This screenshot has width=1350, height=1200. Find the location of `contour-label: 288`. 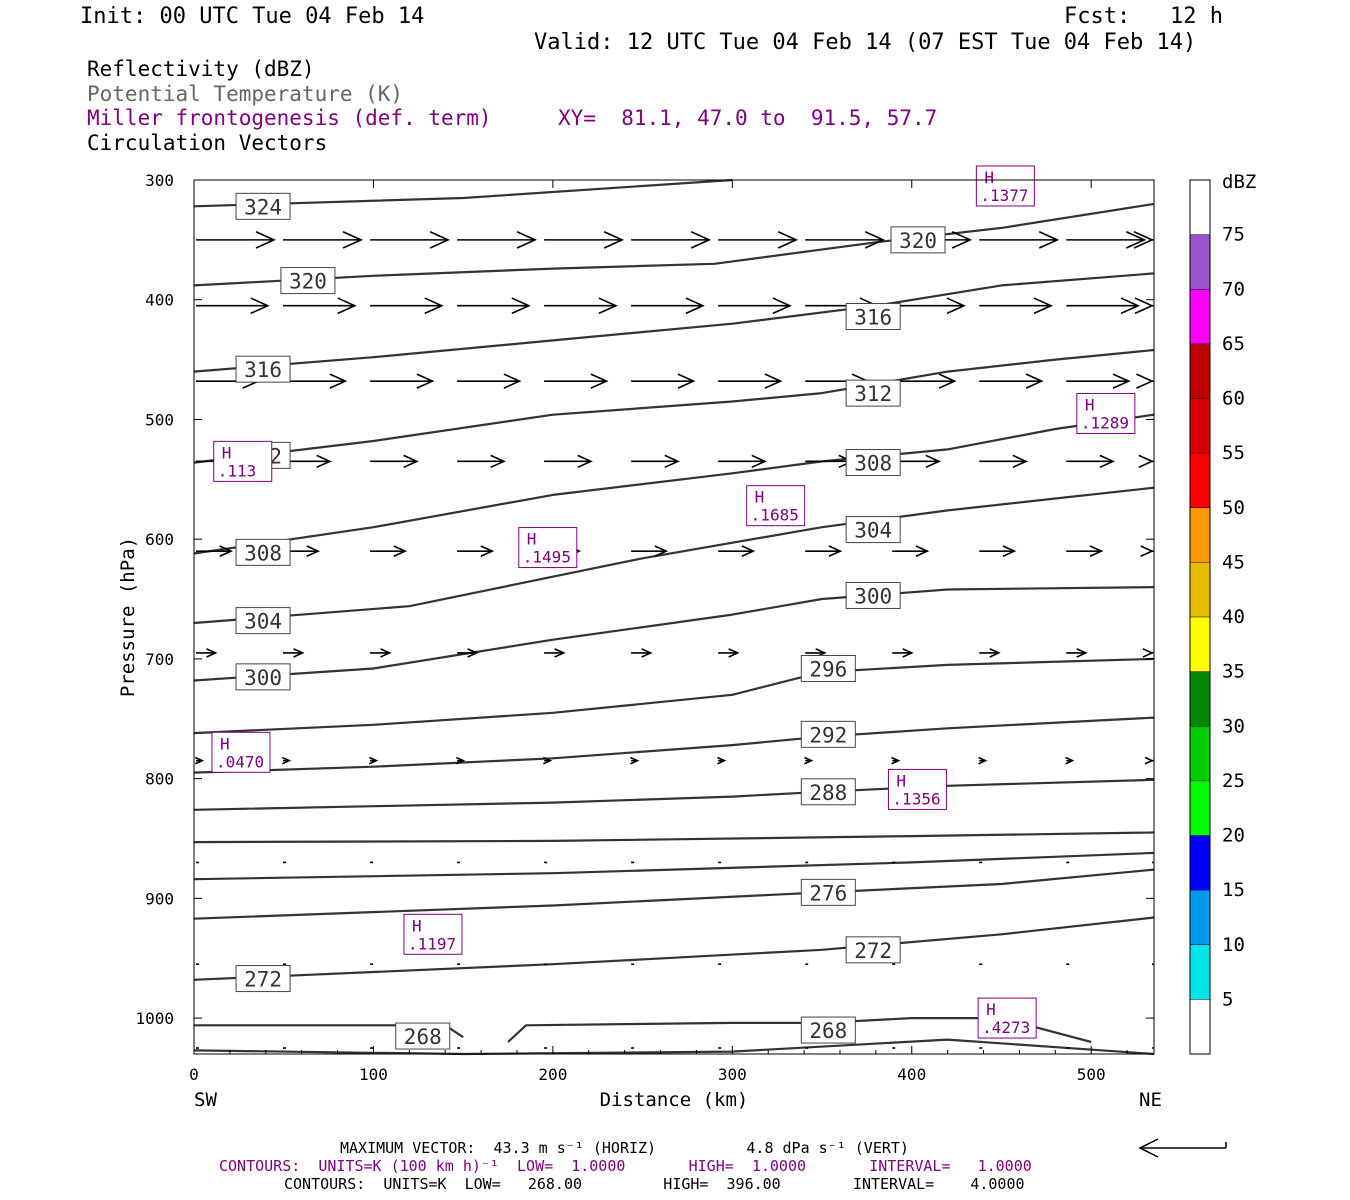

contour-label: 288 is located at coordinates (828, 793).